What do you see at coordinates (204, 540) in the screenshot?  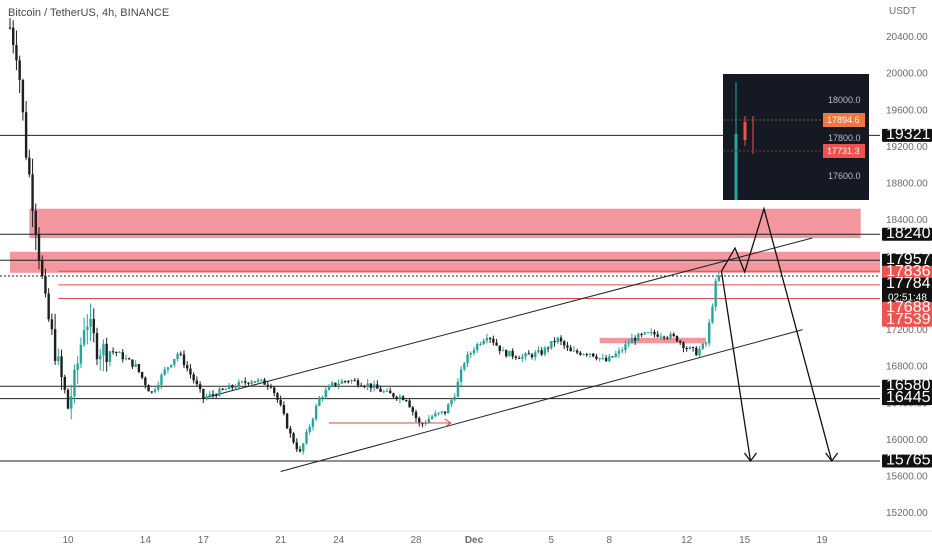 I see `x-tick-2: 17` at bounding box center [204, 540].